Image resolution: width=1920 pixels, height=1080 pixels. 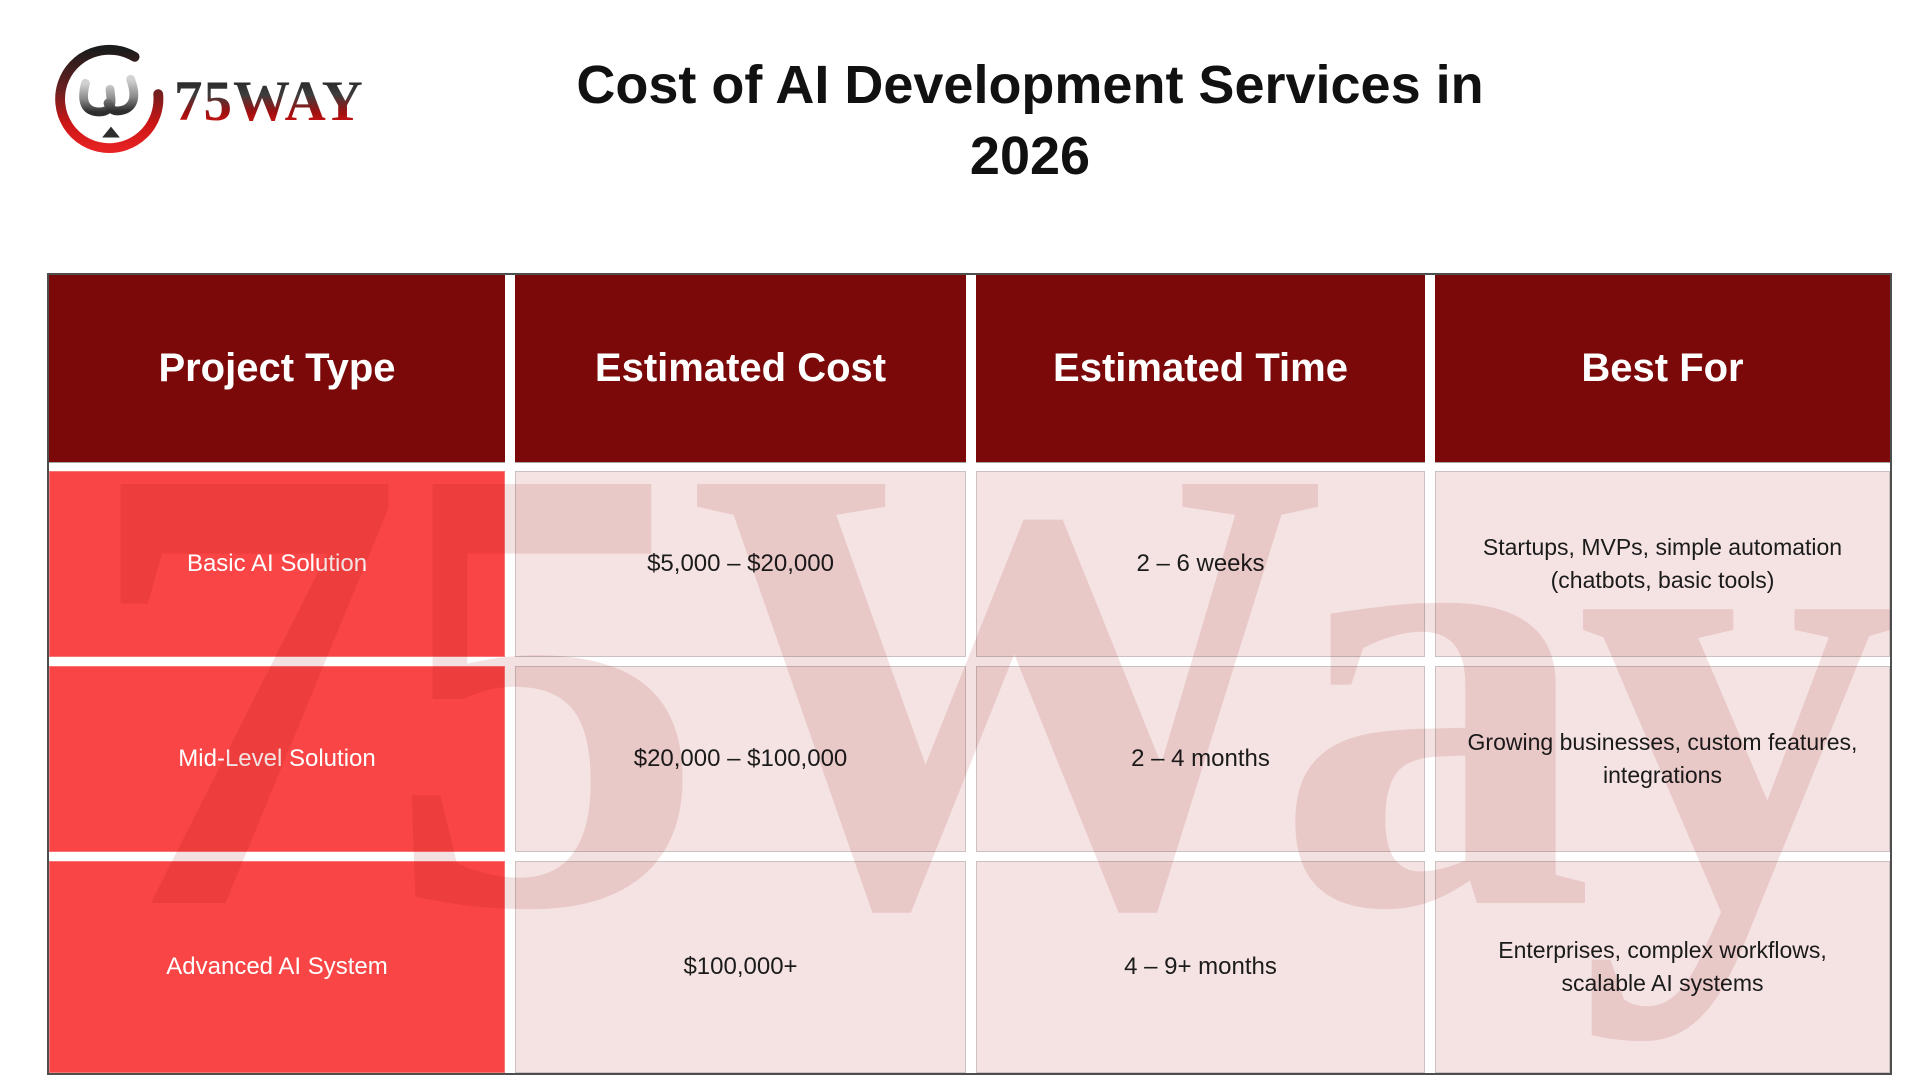 I want to click on row-label-mid-level-solution: Mid-Level Solution, so click(x=277, y=759).